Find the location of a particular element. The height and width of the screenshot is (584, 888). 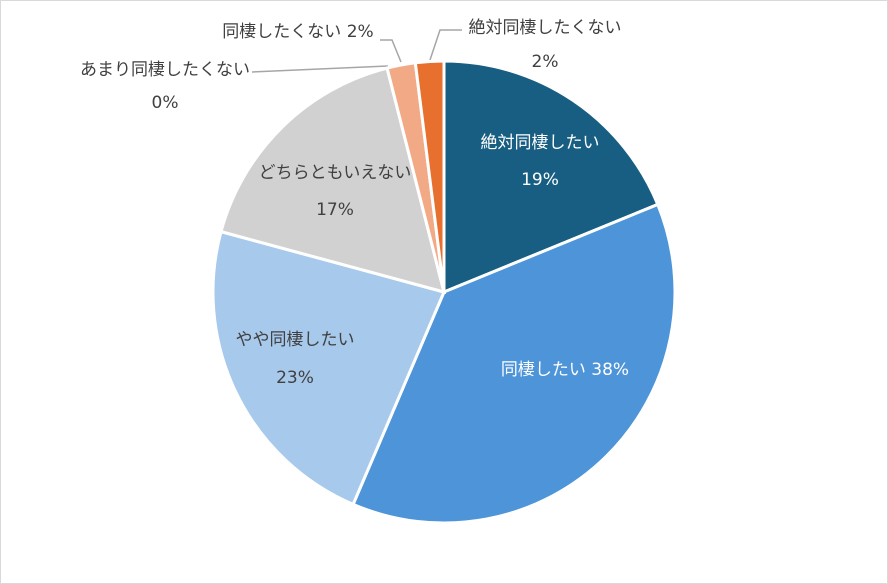

value-label: 17% is located at coordinates (335, 210).